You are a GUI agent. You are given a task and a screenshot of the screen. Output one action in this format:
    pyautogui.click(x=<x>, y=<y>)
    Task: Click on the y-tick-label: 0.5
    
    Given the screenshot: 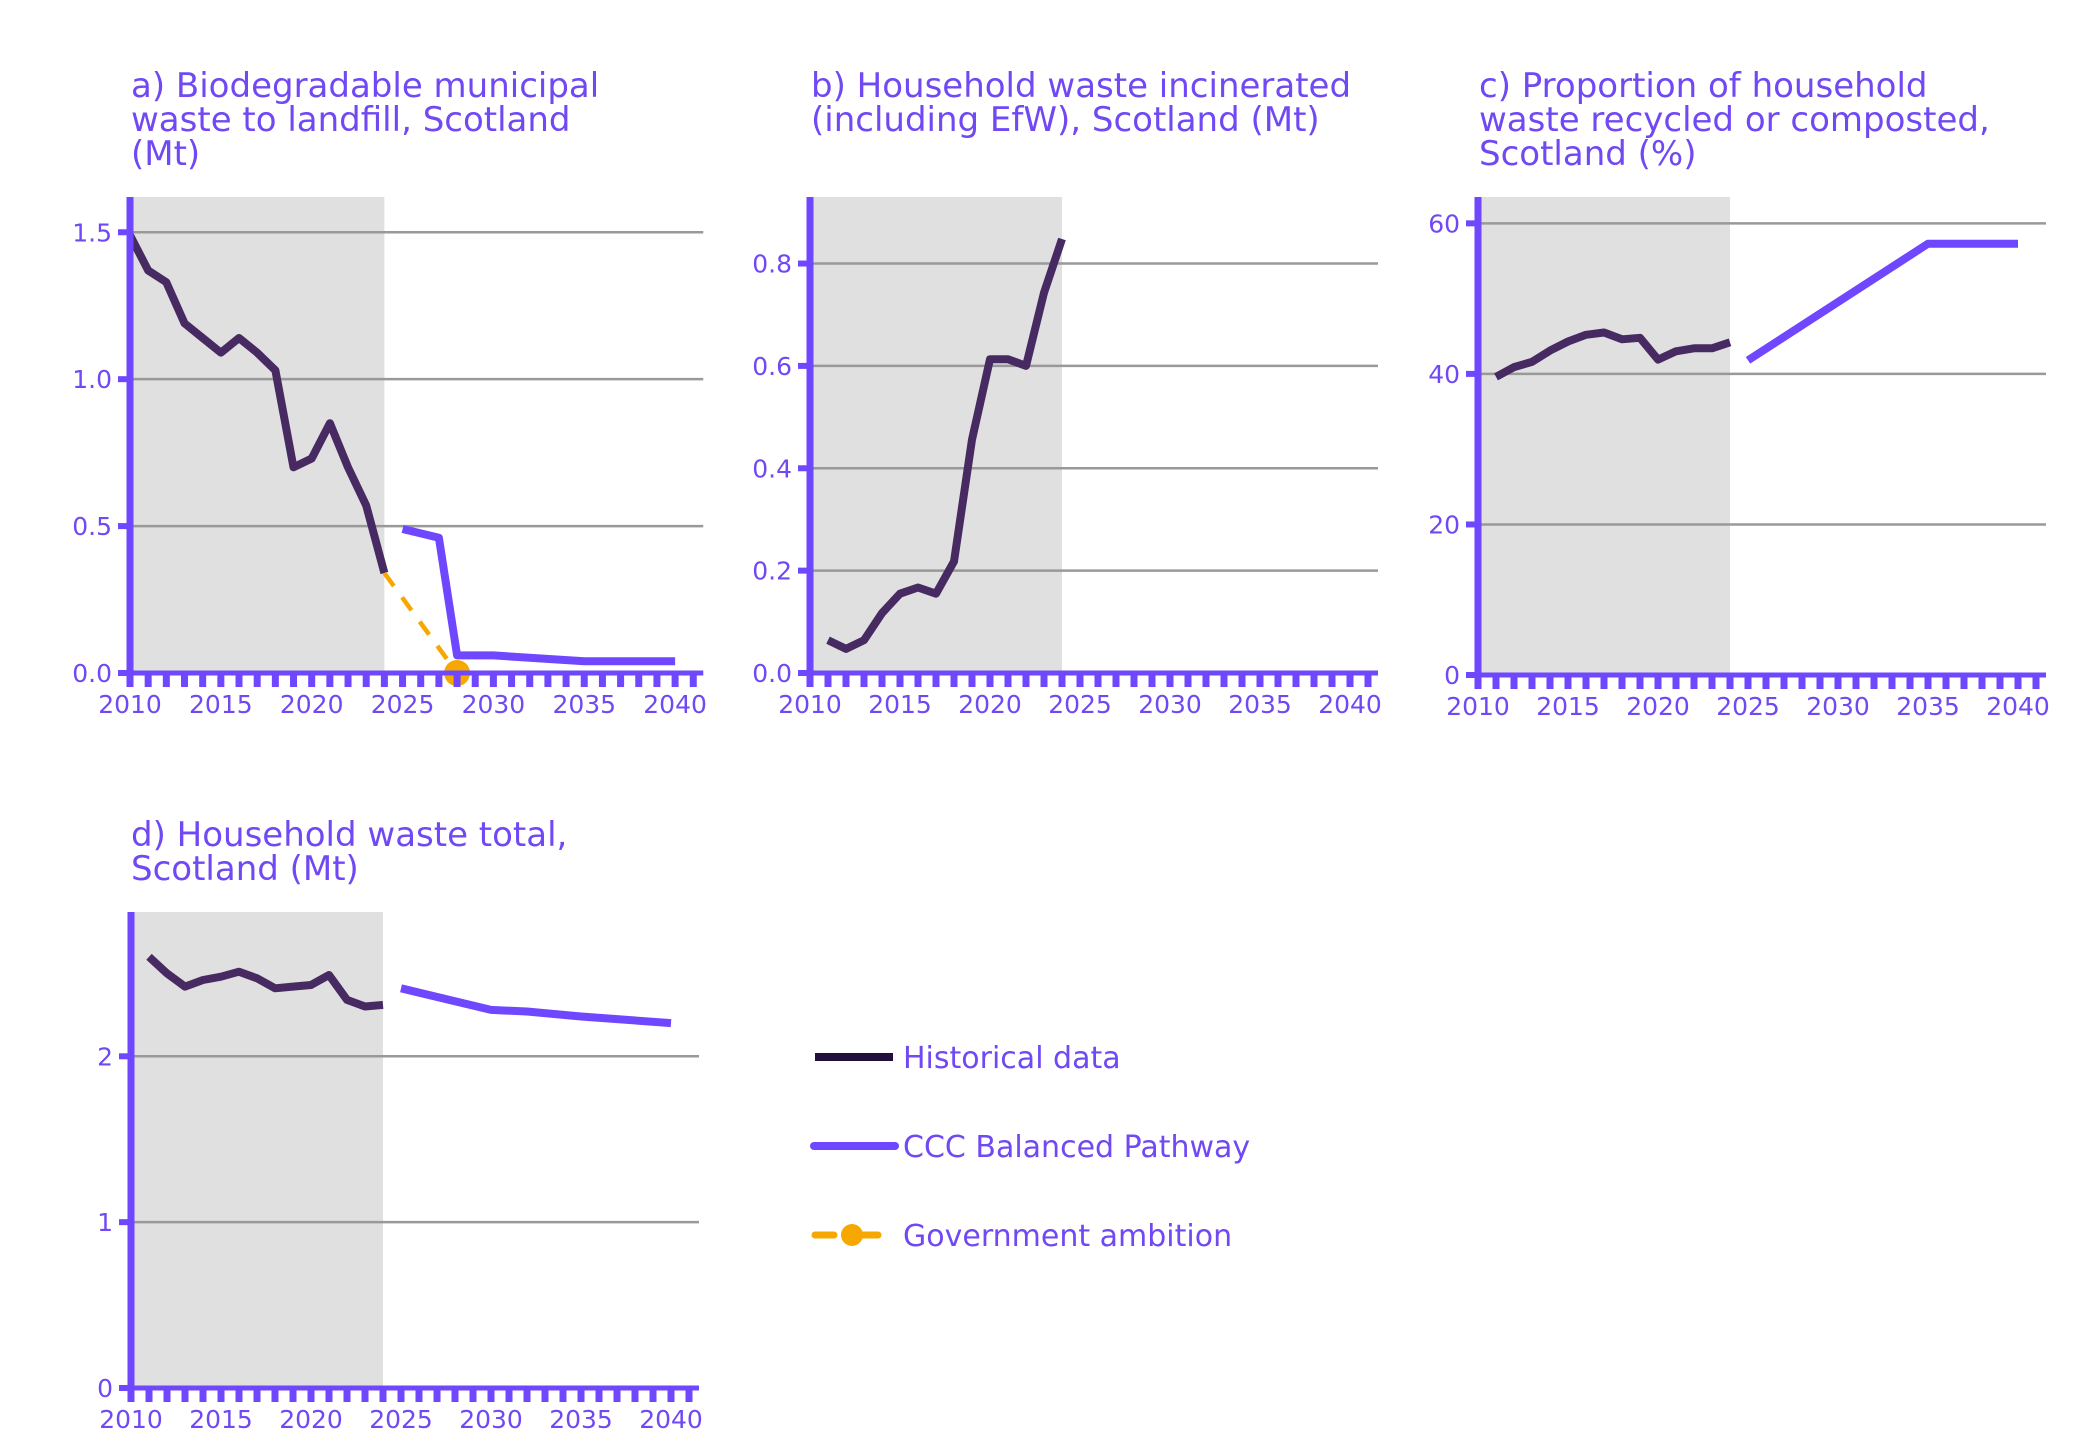 What is the action you would take?
    pyautogui.click(x=92, y=526)
    